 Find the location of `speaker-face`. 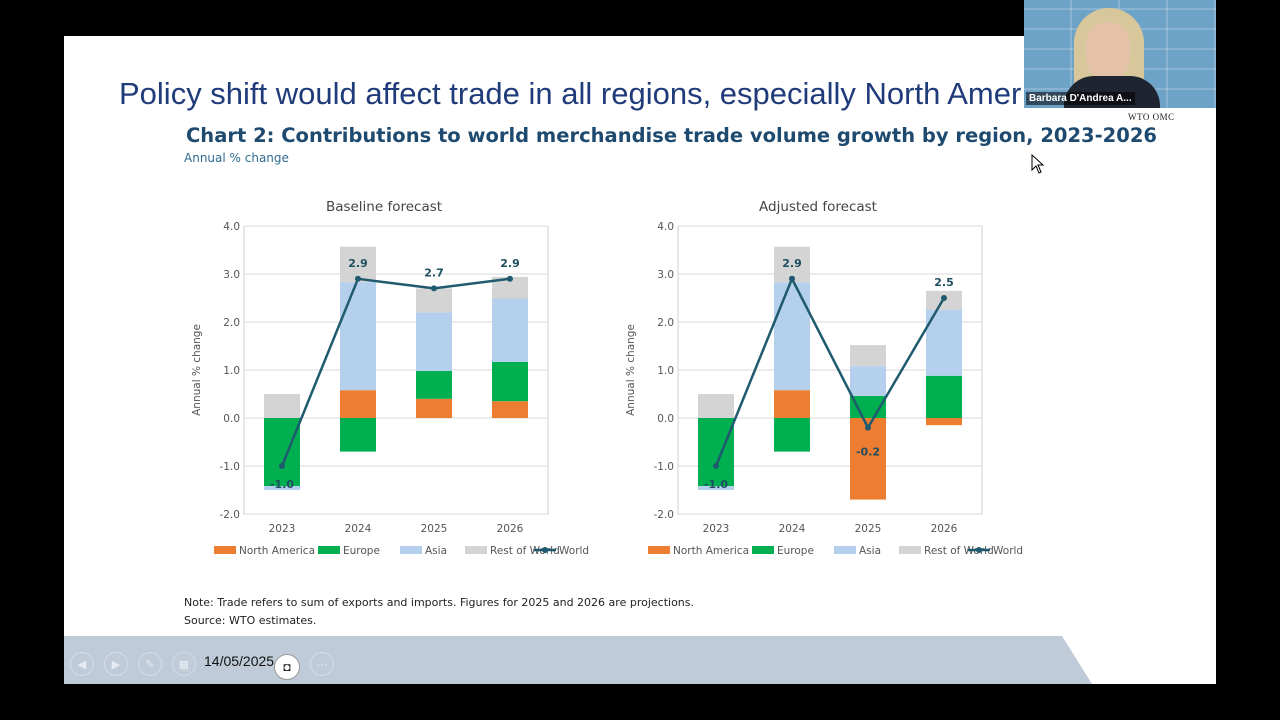

speaker-face is located at coordinates (1108, 51).